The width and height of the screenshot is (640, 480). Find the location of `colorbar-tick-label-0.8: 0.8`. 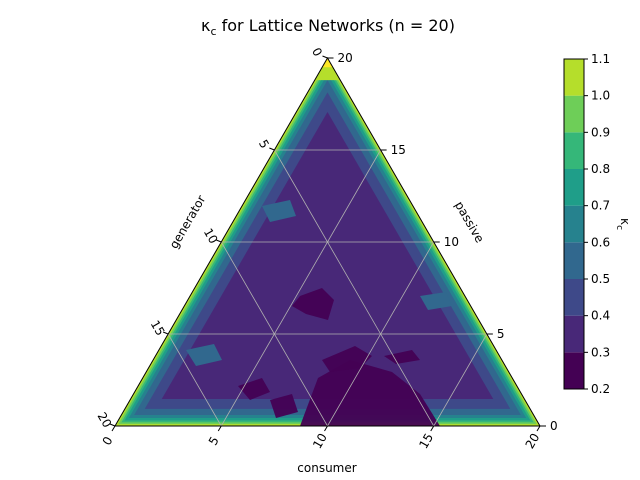

colorbar-tick-label-0.8: 0.8 is located at coordinates (600, 169).